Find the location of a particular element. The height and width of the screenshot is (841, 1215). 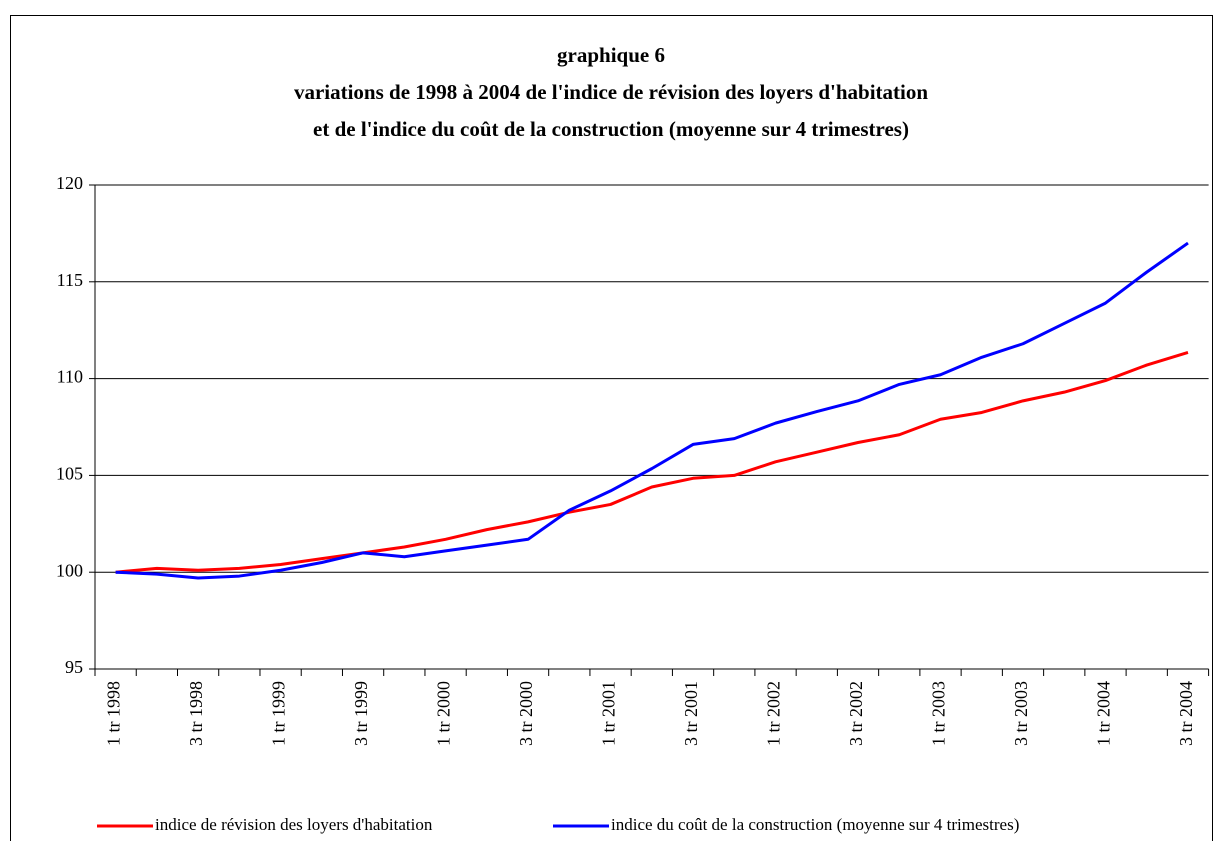

x-tick-label: 1 tr 2003 is located at coordinates (939, 713).